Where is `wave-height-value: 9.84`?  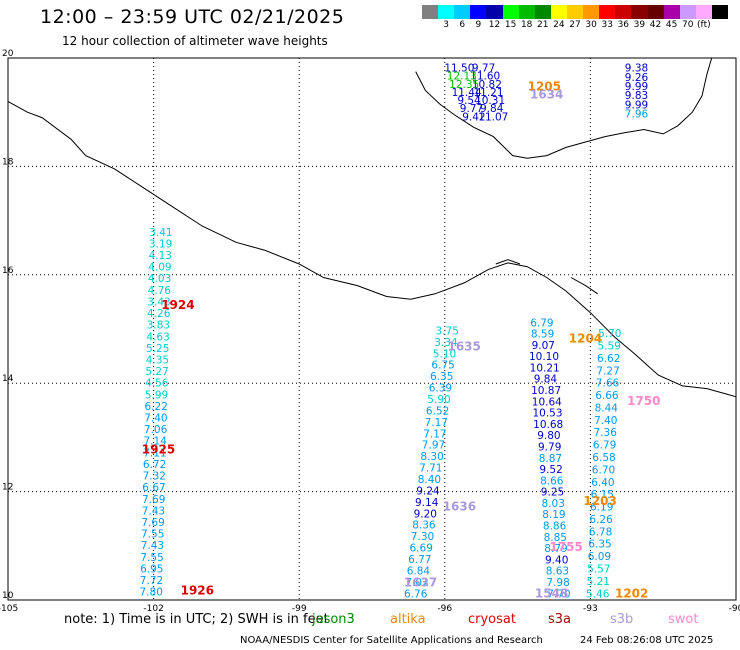
wave-height-value: 9.84 is located at coordinates (546, 380).